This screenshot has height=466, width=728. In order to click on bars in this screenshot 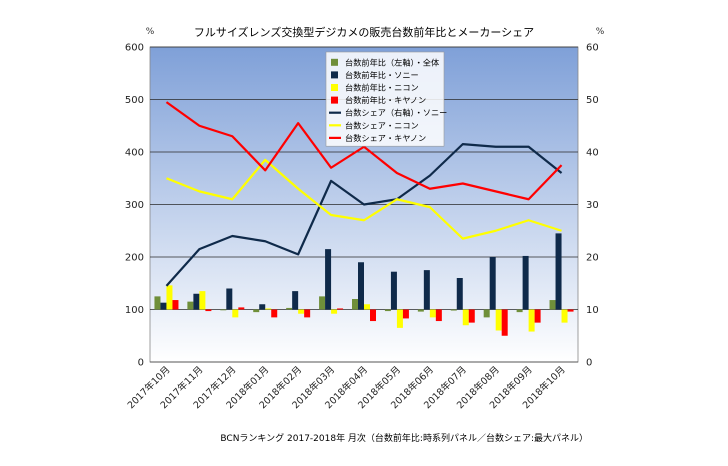, I will do `click(364, 284)`.